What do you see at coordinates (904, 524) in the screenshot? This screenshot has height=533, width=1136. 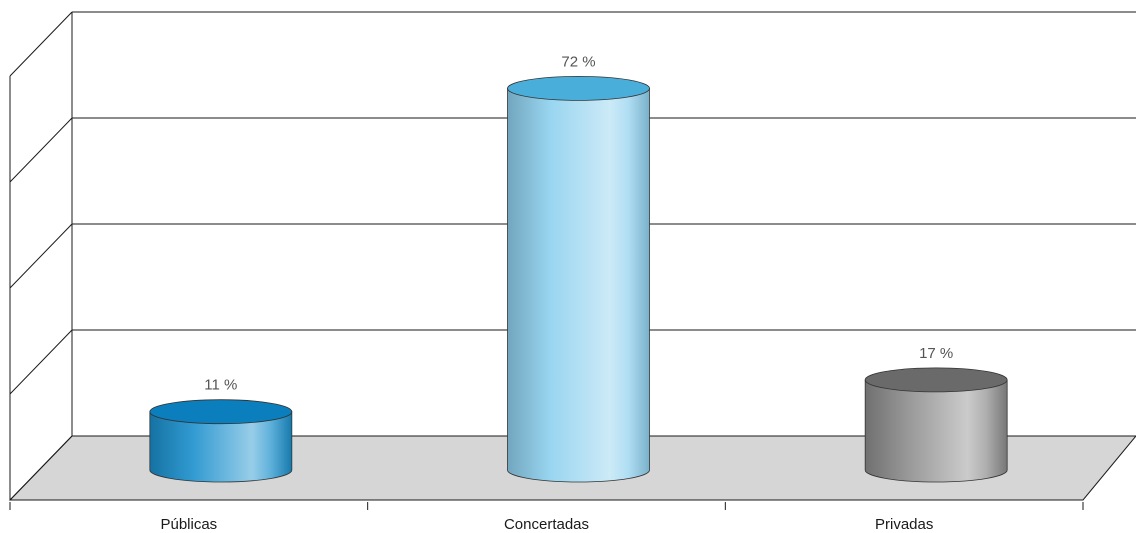 I see `category-label: Privadas` at bounding box center [904, 524].